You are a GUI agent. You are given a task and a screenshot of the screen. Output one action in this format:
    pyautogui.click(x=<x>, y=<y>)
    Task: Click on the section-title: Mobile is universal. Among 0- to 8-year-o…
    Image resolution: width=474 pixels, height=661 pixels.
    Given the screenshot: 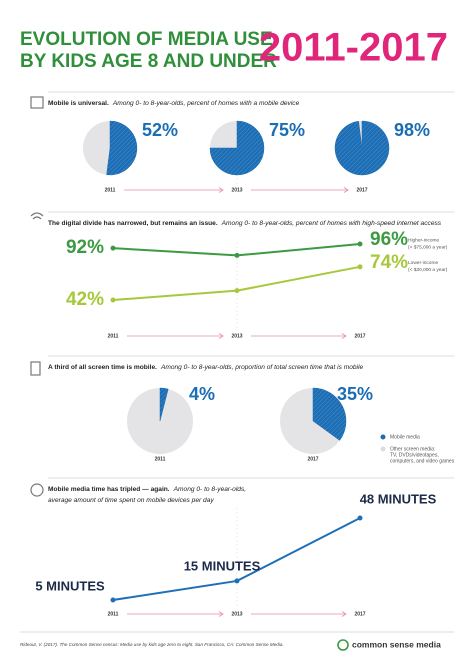 What is the action you would take?
    pyautogui.click(x=174, y=103)
    